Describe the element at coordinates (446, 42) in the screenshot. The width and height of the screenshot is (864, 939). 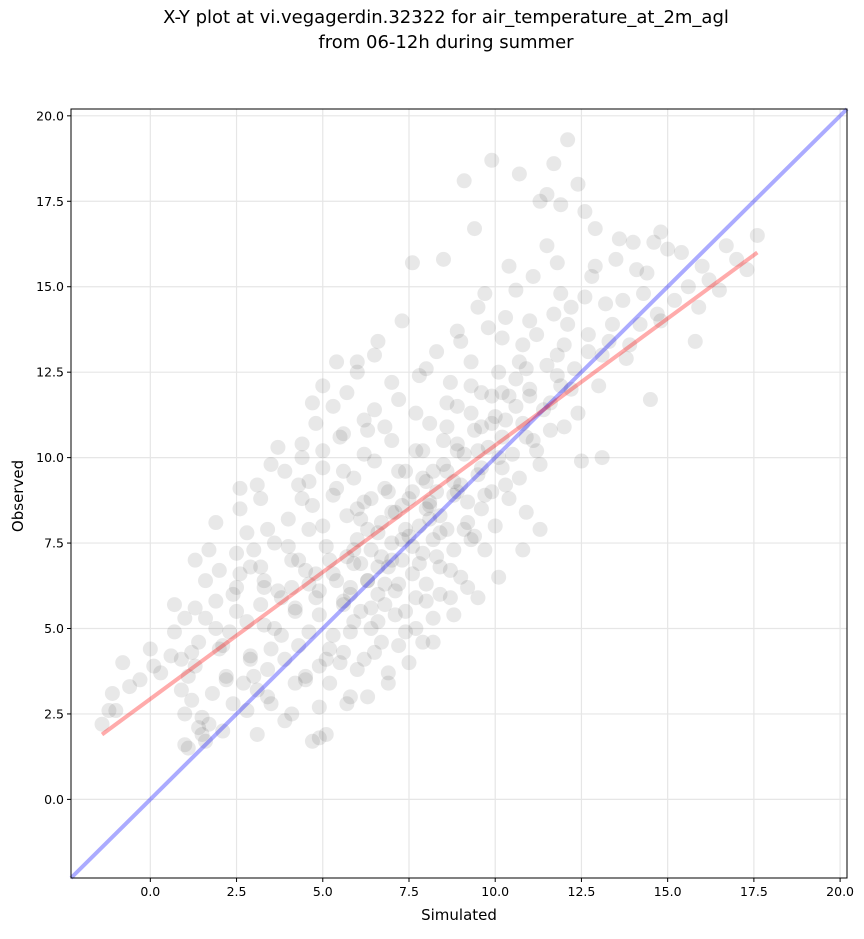
I see `chart-title-line-2: from 06-12h during summer` at that location.